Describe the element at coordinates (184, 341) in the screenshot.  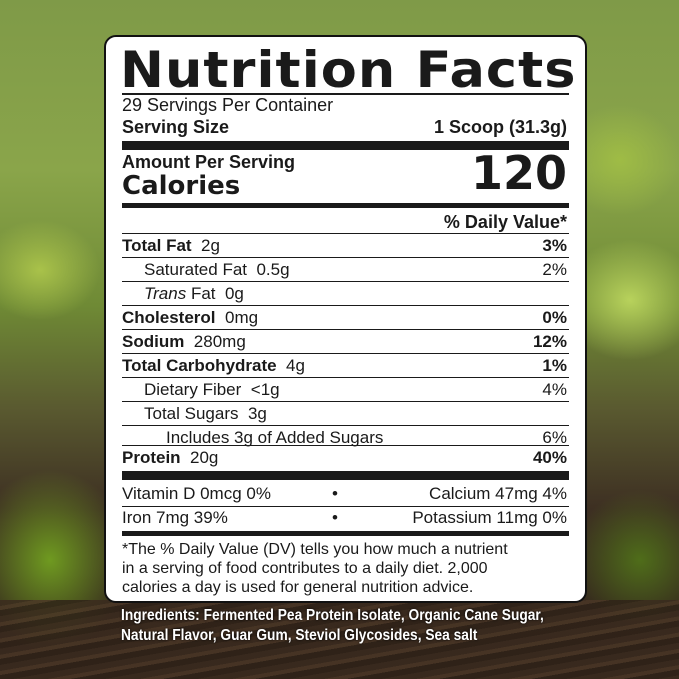
I see `nutrient-name: Sodium 280mg` at that location.